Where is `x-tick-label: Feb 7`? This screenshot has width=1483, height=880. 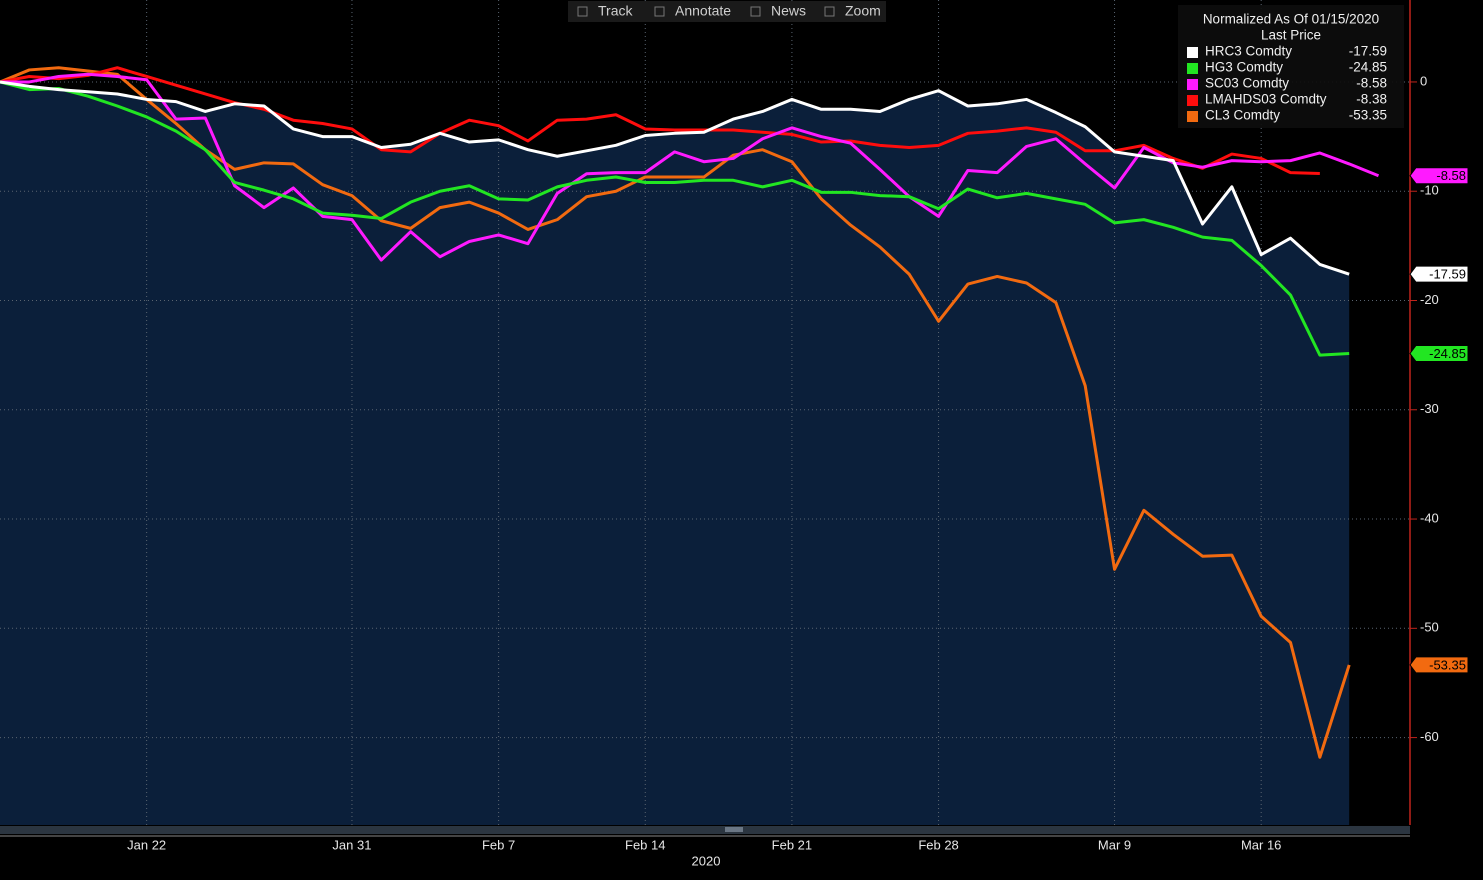 x-tick-label: Feb 7 is located at coordinates (498, 844).